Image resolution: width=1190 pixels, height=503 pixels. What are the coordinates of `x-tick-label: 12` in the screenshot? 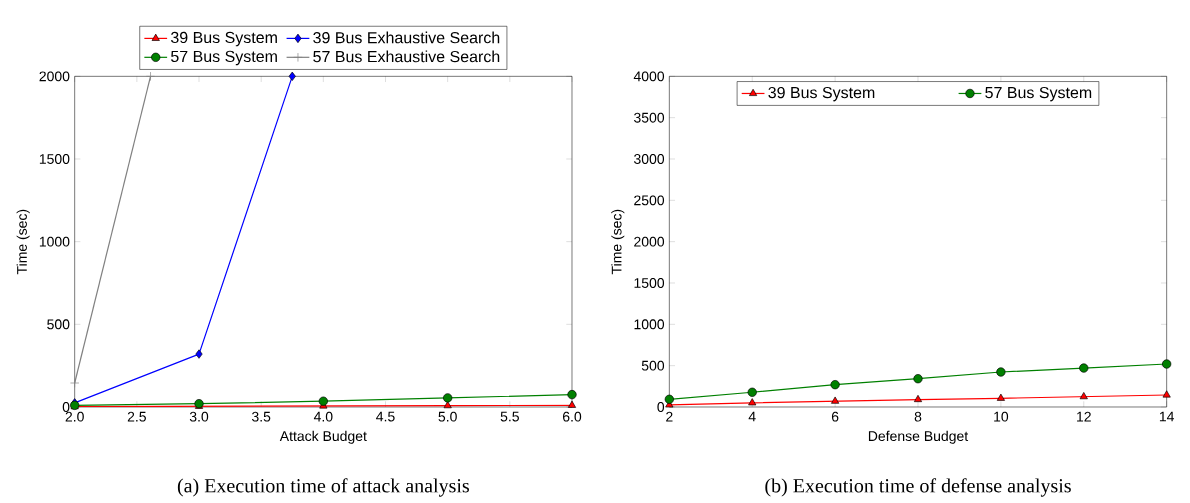 It's located at (1084, 416).